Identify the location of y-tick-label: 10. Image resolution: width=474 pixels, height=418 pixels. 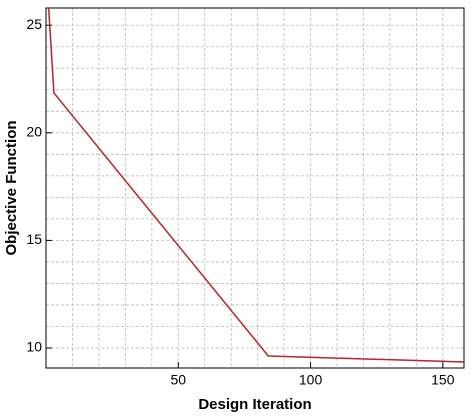
(34, 347).